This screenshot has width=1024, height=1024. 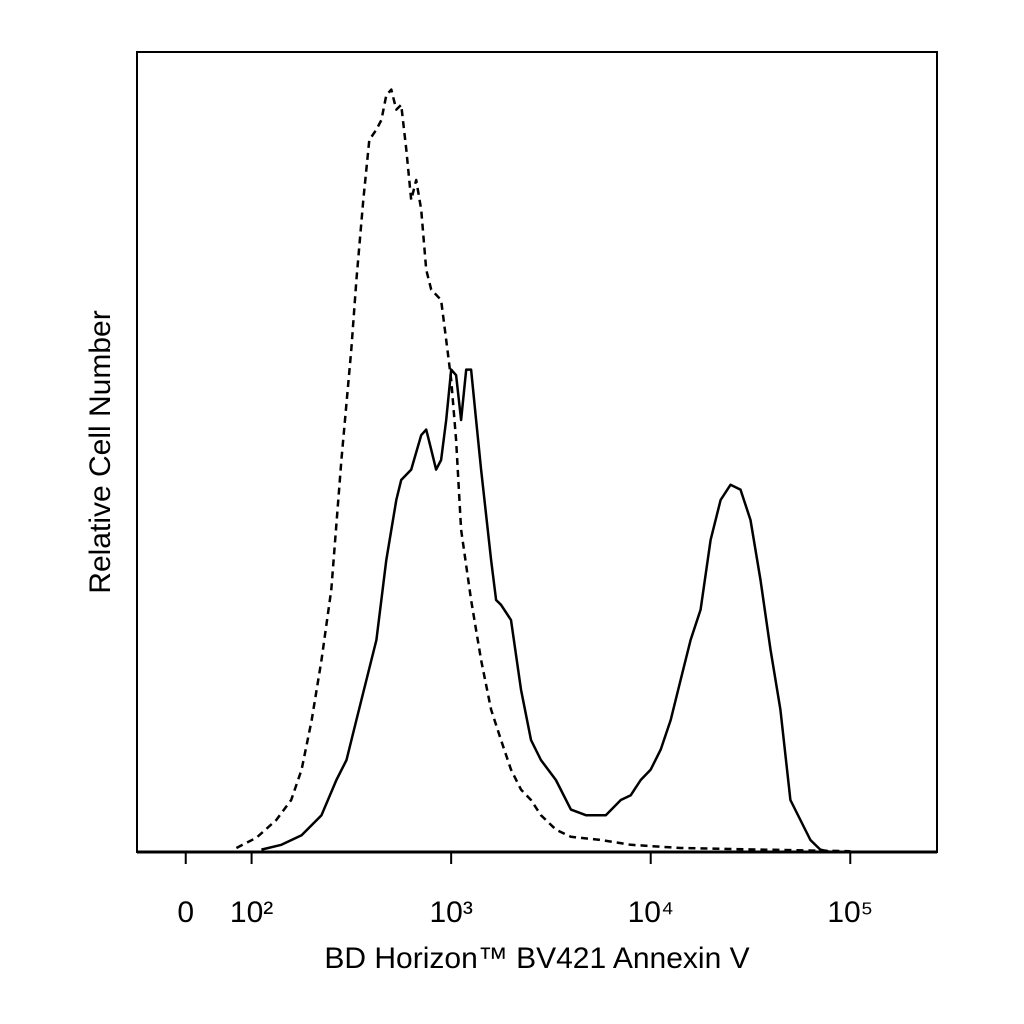 What do you see at coordinates (185, 912) in the screenshot?
I see `x-tick-label: 0` at bounding box center [185, 912].